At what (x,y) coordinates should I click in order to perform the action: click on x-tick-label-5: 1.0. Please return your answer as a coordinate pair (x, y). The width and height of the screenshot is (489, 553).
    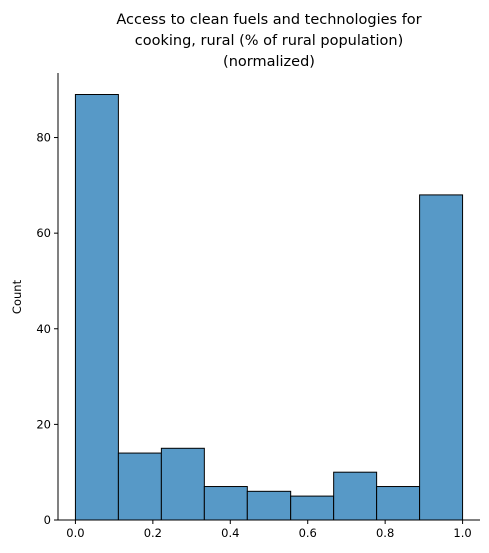
    Looking at the image, I should click on (462, 533).